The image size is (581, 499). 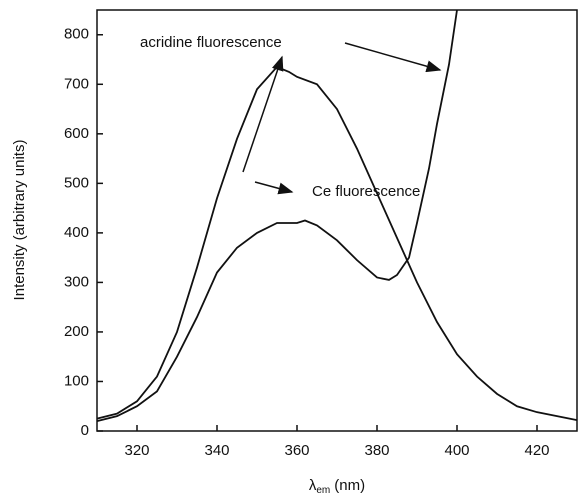 What do you see at coordinates (76, 182) in the screenshot?
I see `y-tick-label: 500` at bounding box center [76, 182].